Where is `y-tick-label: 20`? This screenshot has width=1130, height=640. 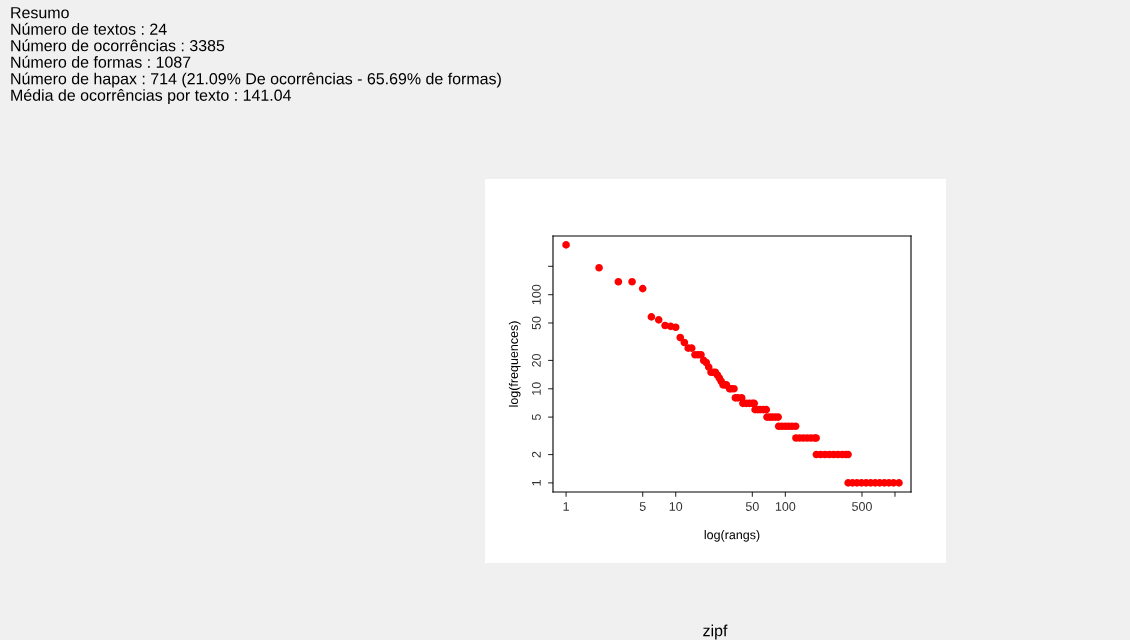 y-tick-label: 20 is located at coordinates (536, 360).